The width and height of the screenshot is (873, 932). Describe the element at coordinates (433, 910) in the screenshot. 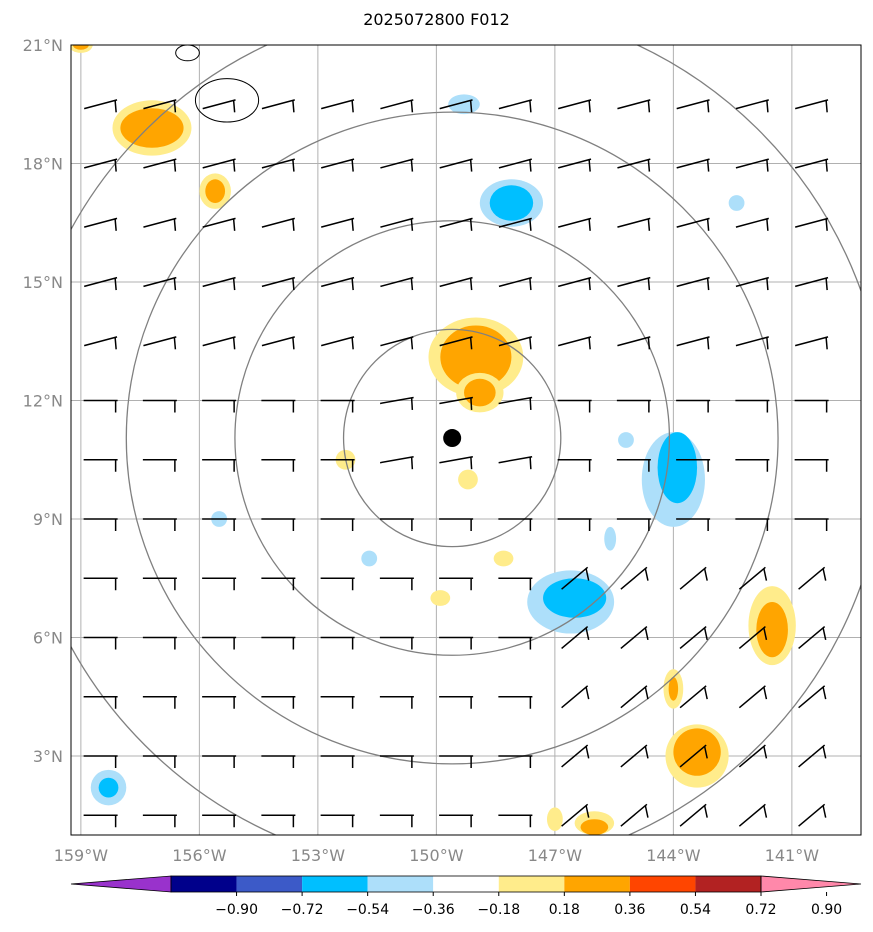

I see `colorbar-label: −0.36` at that location.